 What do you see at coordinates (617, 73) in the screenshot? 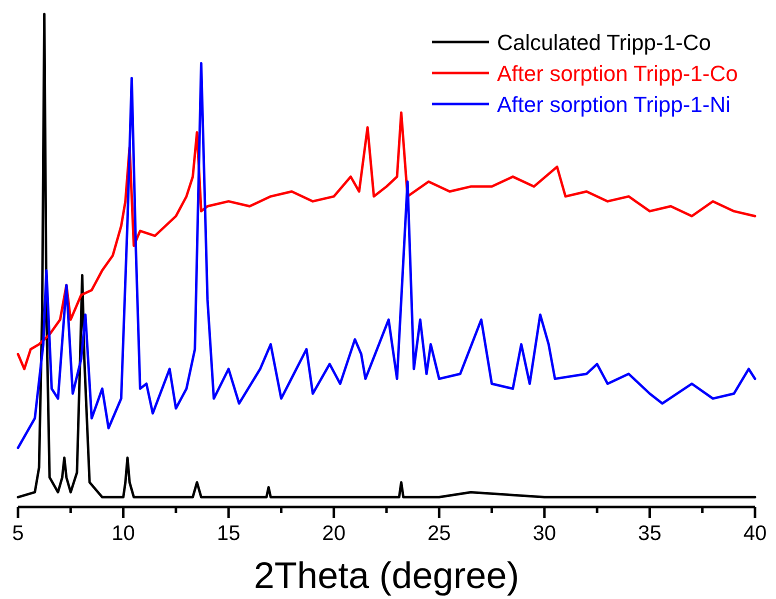
I see `legend-label: After sorption Tripp-1-Co` at bounding box center [617, 73].